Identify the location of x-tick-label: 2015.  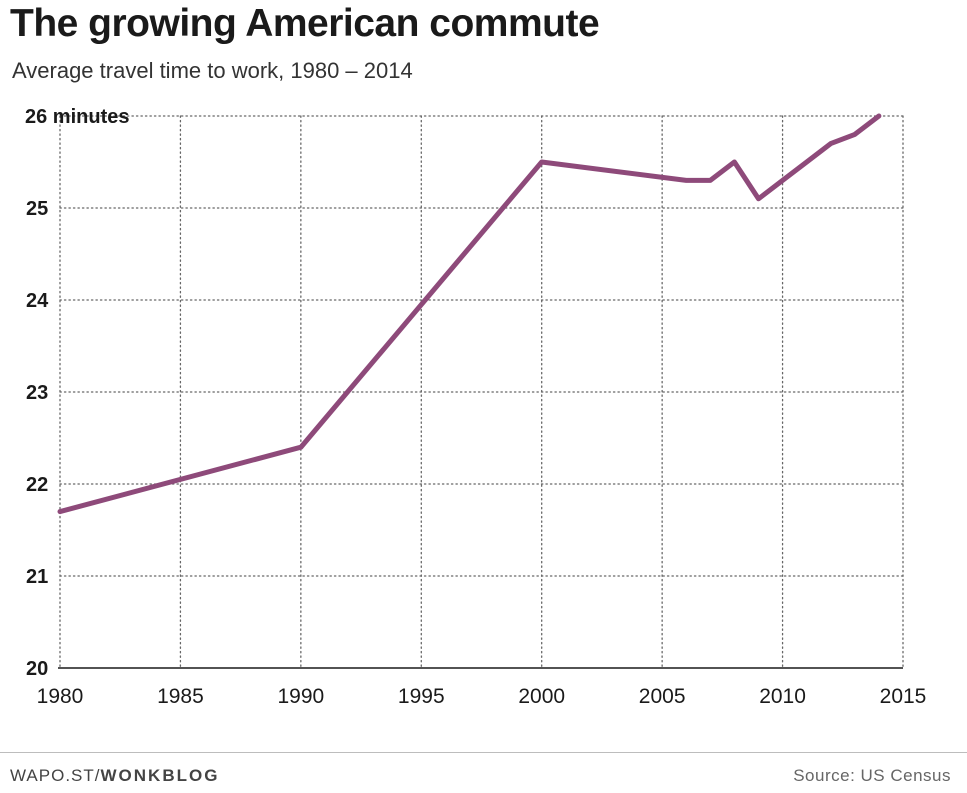
(903, 696).